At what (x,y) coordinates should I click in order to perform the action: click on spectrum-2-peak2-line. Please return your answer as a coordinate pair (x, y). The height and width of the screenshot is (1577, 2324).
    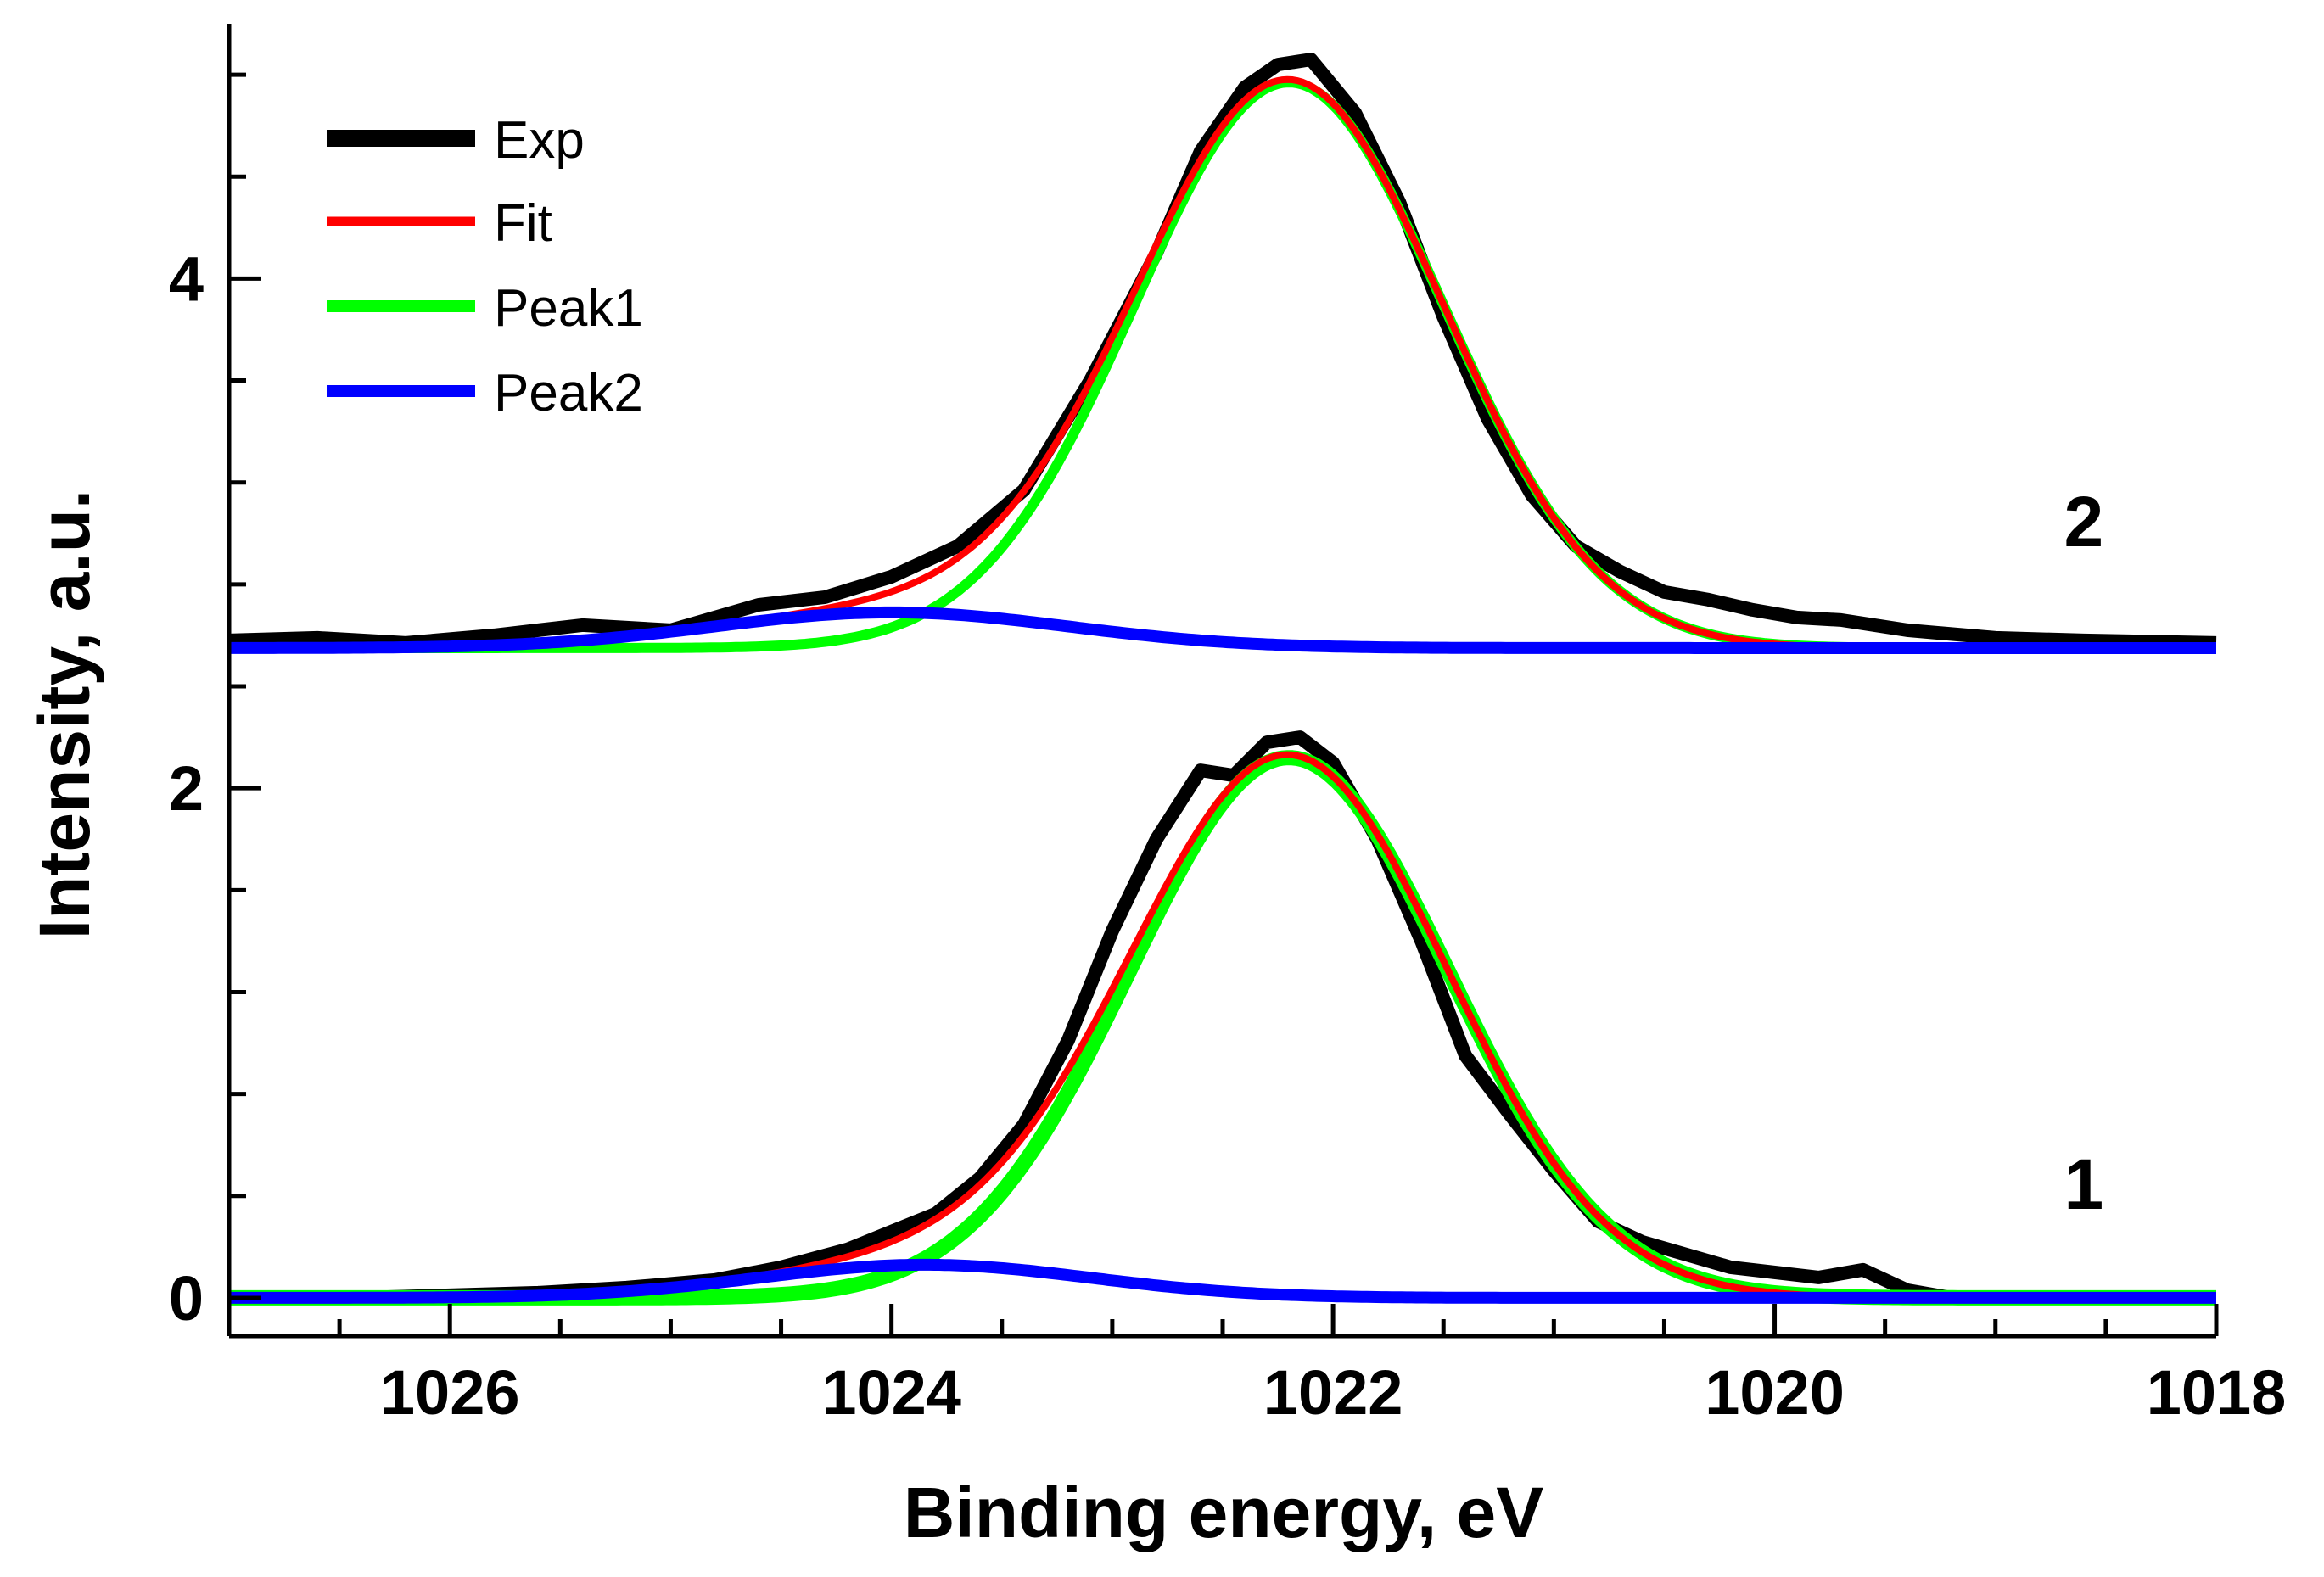
    Looking at the image, I should click on (1223, 630).